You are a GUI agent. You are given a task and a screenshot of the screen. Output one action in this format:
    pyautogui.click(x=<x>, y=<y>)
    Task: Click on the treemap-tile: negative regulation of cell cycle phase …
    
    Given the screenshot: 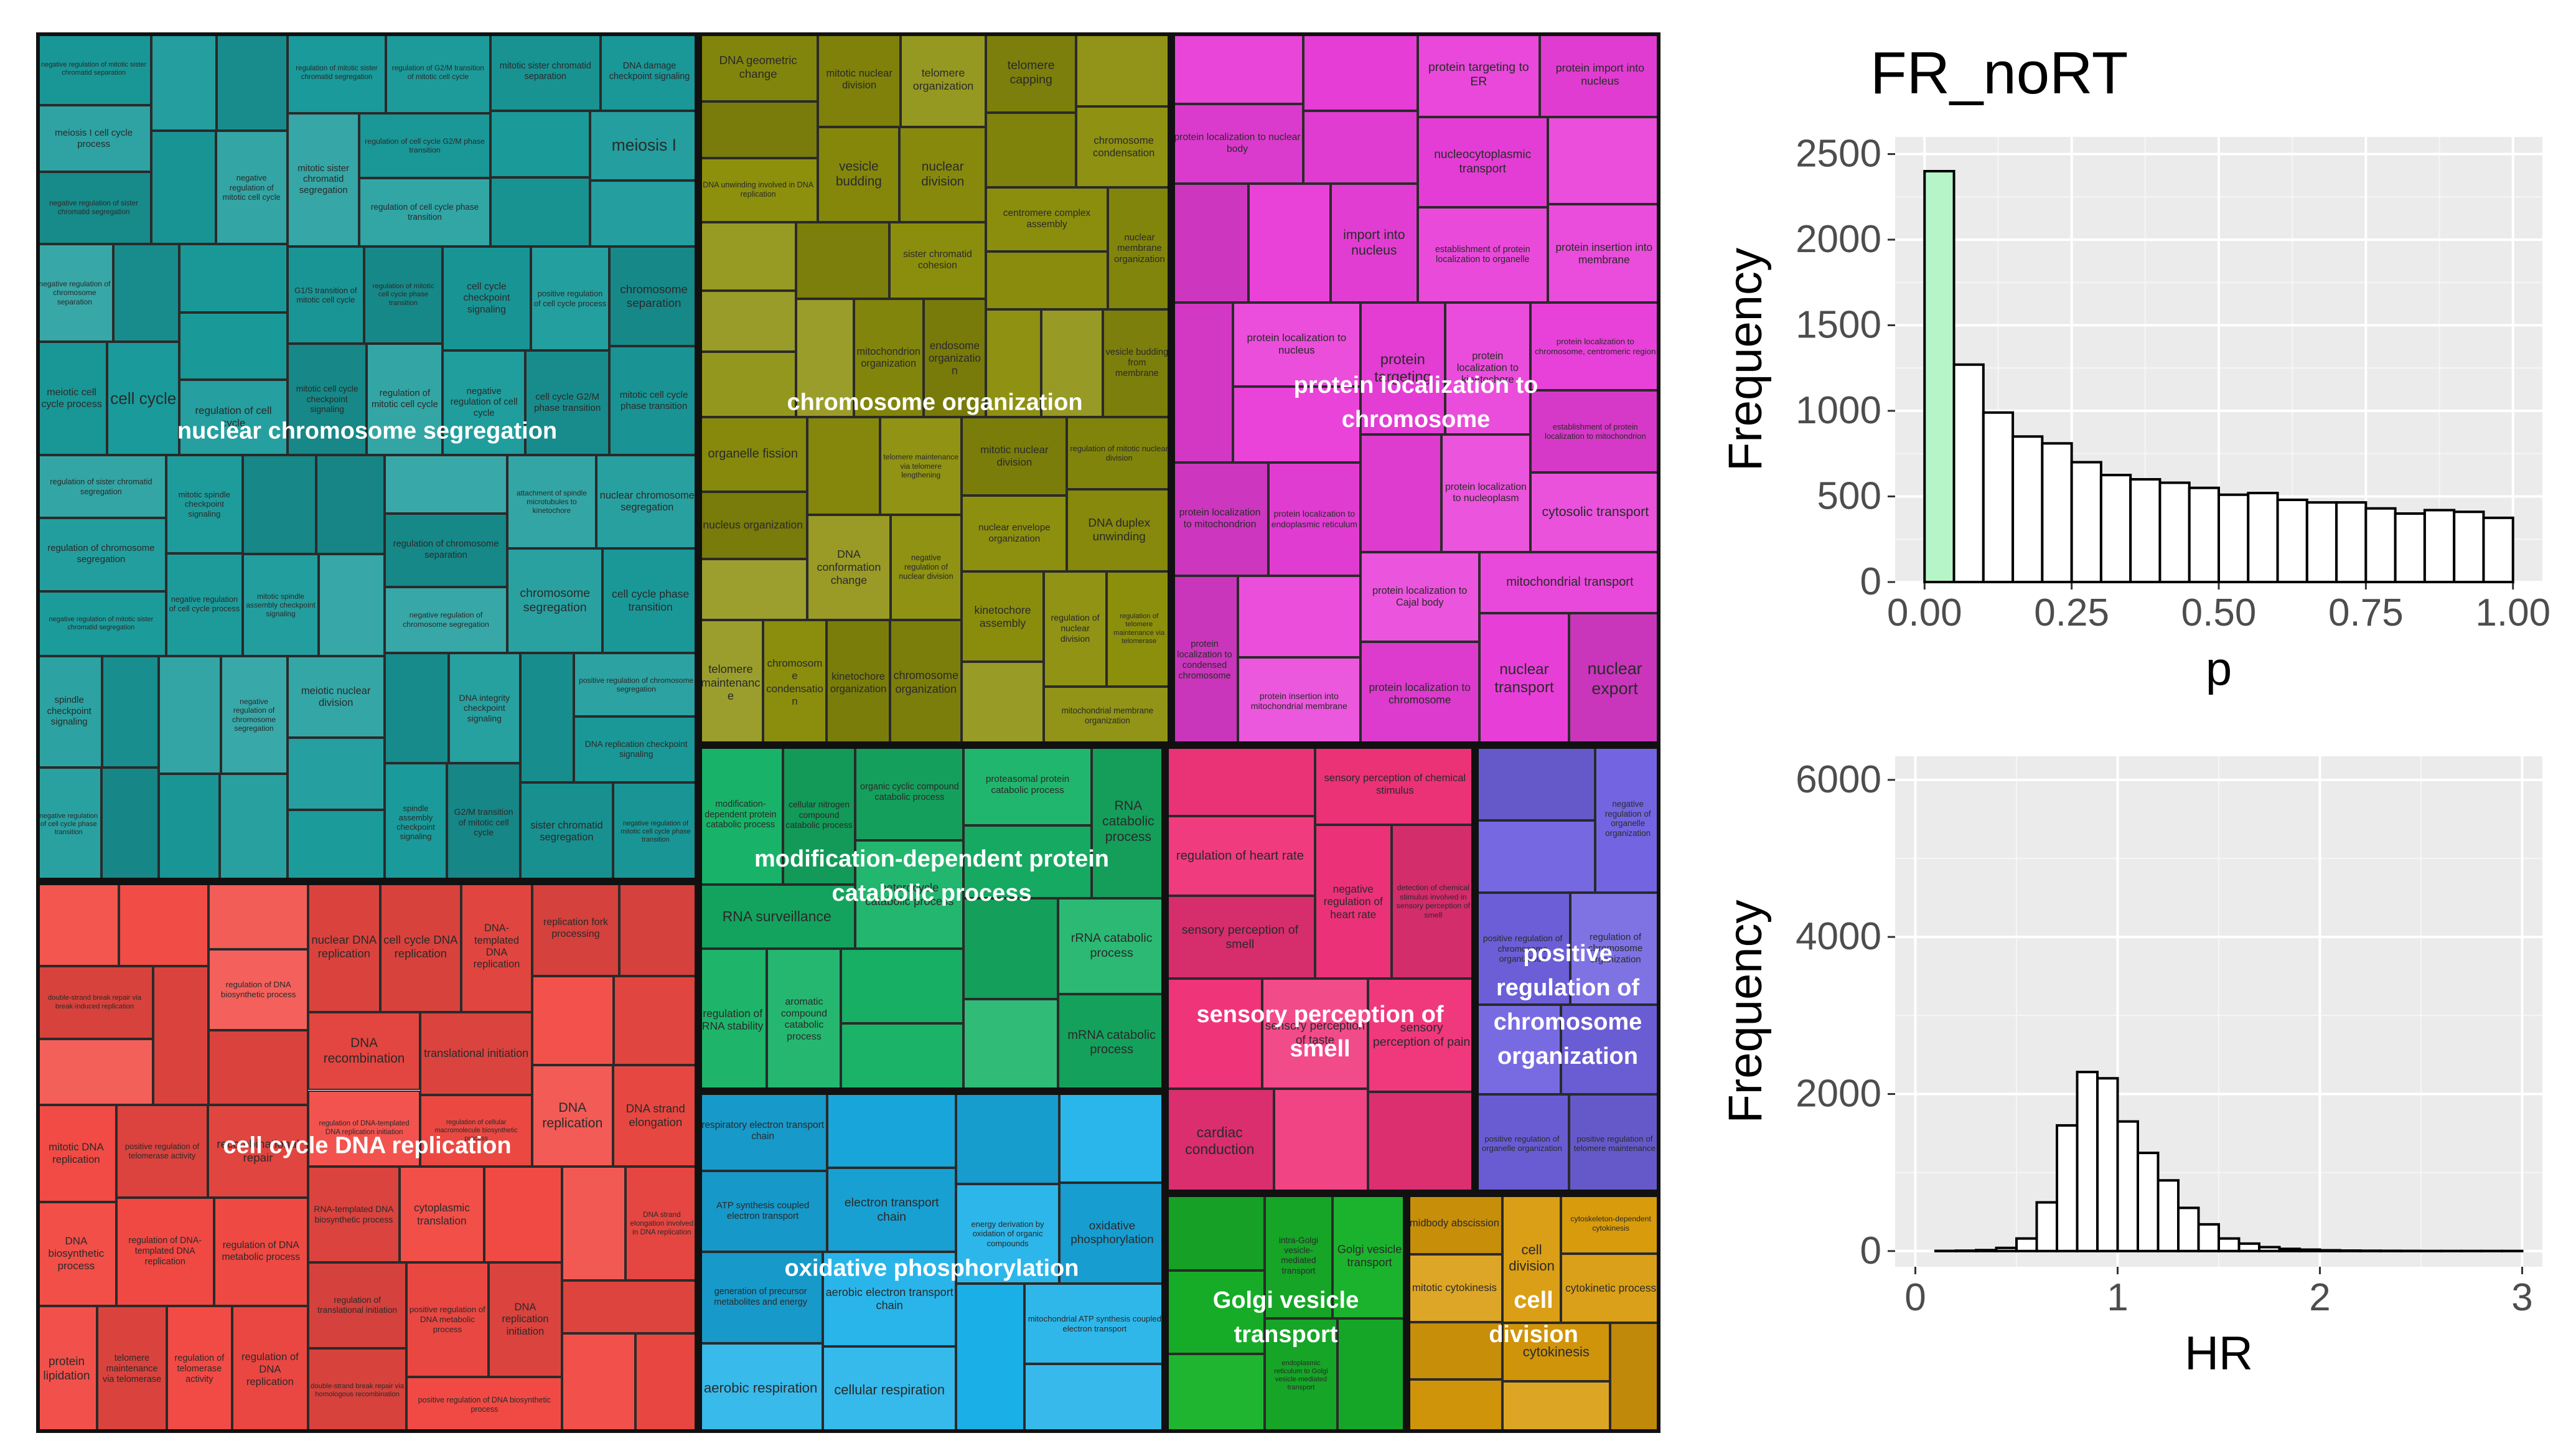 What is the action you would take?
    pyautogui.click(x=68, y=824)
    